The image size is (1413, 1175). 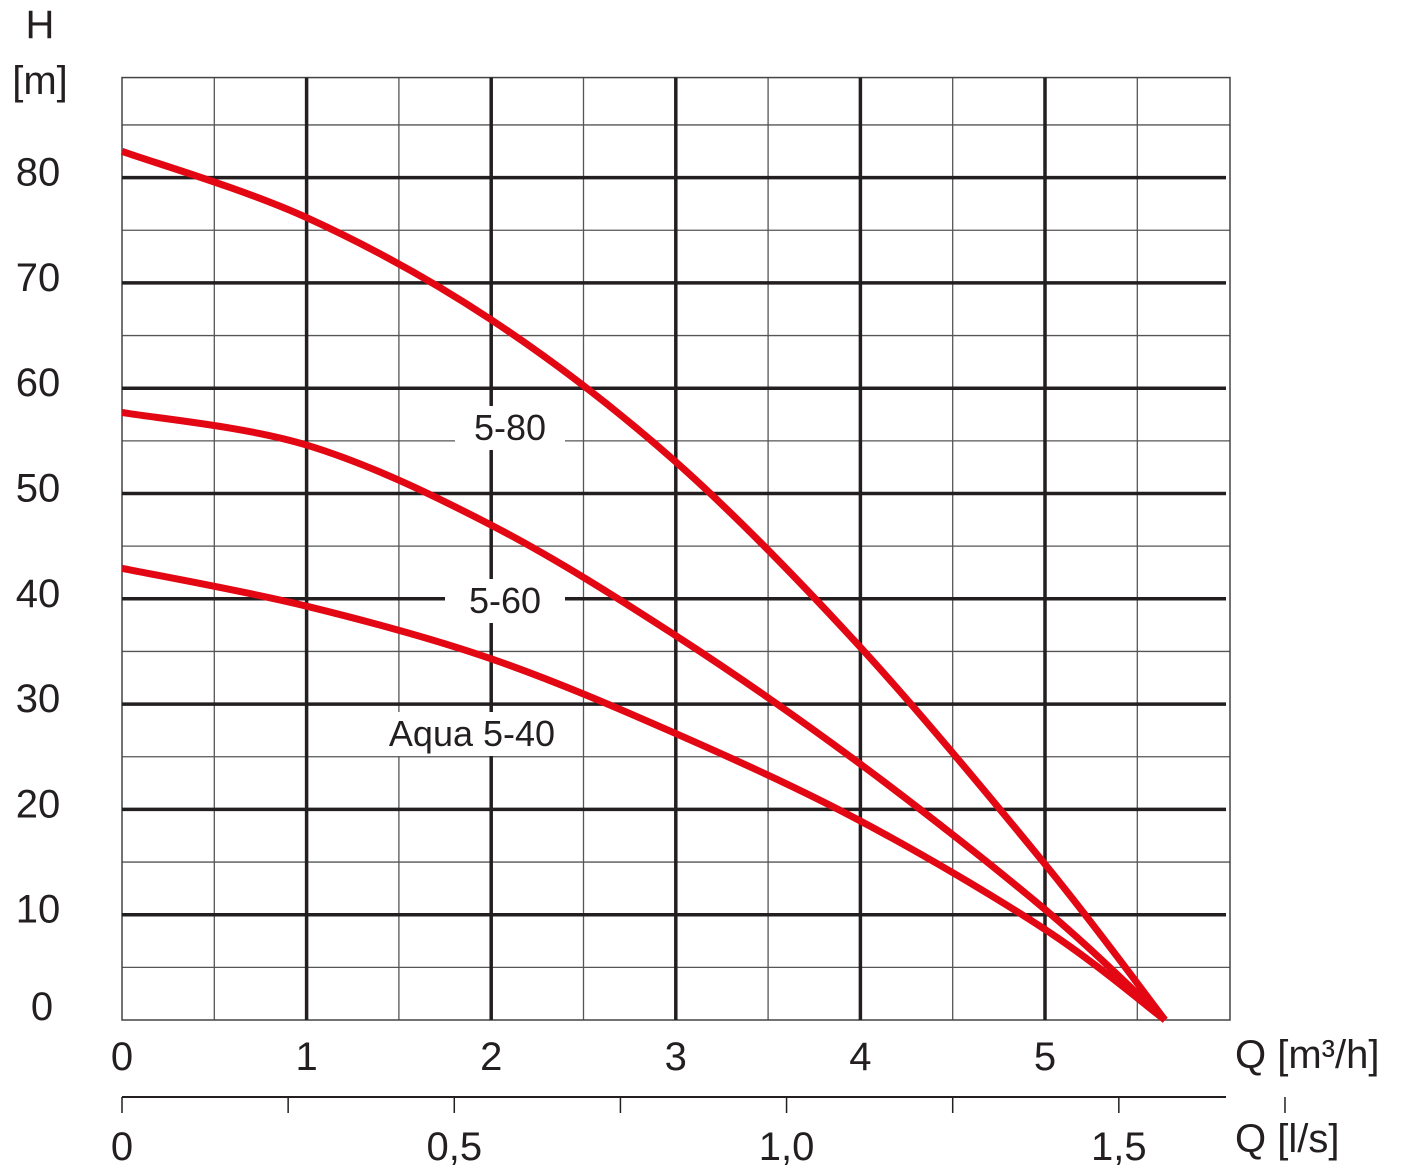 What do you see at coordinates (860, 1057) in the screenshot?
I see `x-tick-label: 4` at bounding box center [860, 1057].